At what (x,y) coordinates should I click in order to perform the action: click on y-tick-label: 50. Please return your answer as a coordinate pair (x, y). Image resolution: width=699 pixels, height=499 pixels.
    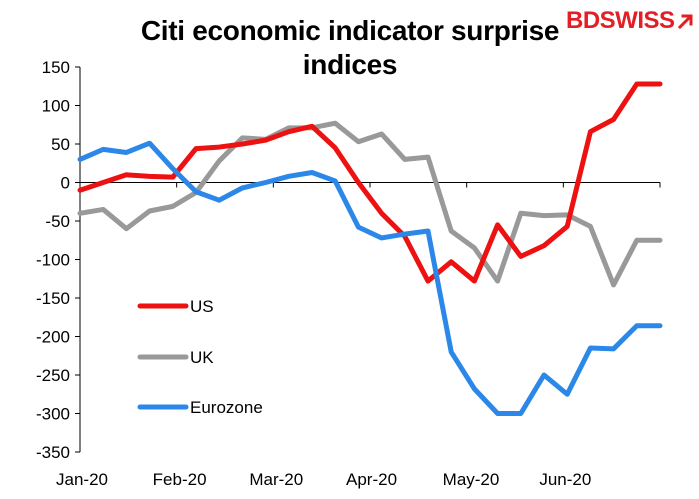
    Looking at the image, I should click on (60, 144).